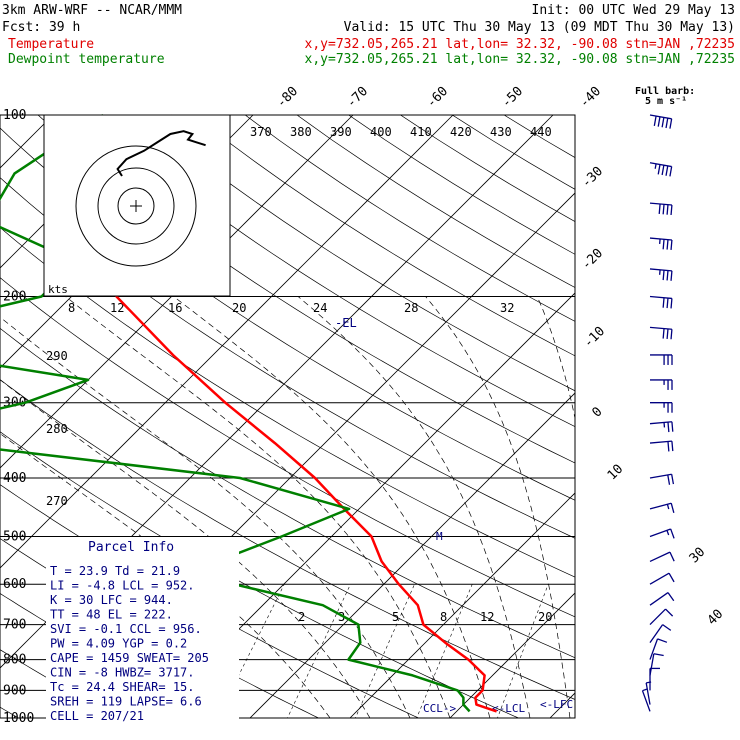 The image size is (740, 740). I want to click on mixing-ratio-label: 20, so click(545, 617).